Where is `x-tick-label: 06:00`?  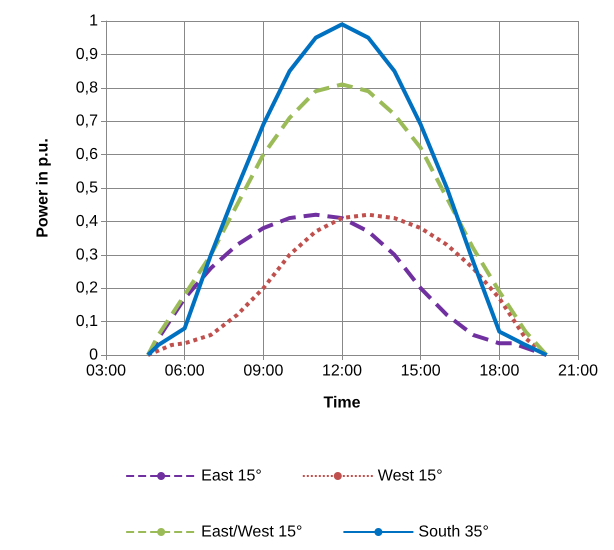 x-tick-label: 06:00 is located at coordinates (184, 371).